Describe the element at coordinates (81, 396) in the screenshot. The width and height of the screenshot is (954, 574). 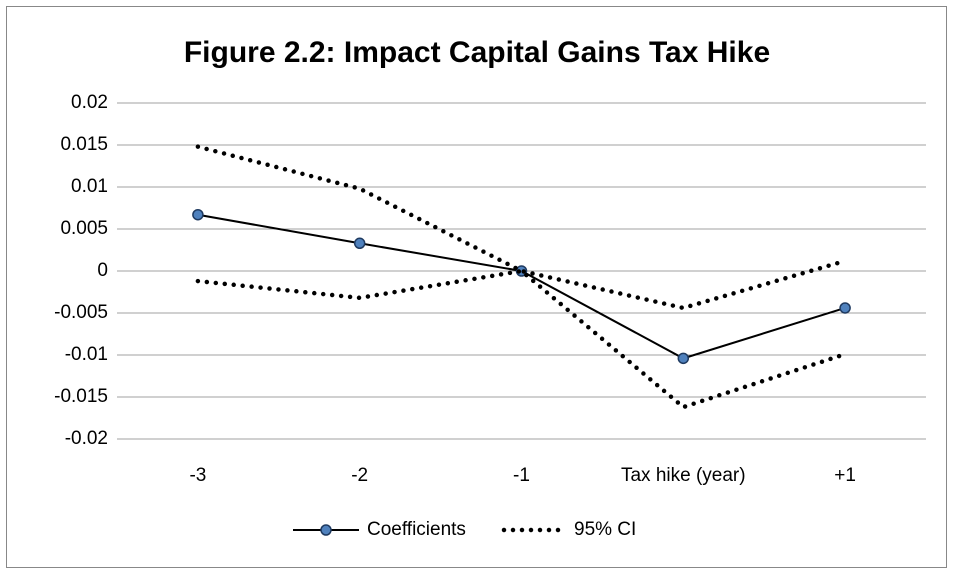
I see `y-tick-label: -0.015` at that location.